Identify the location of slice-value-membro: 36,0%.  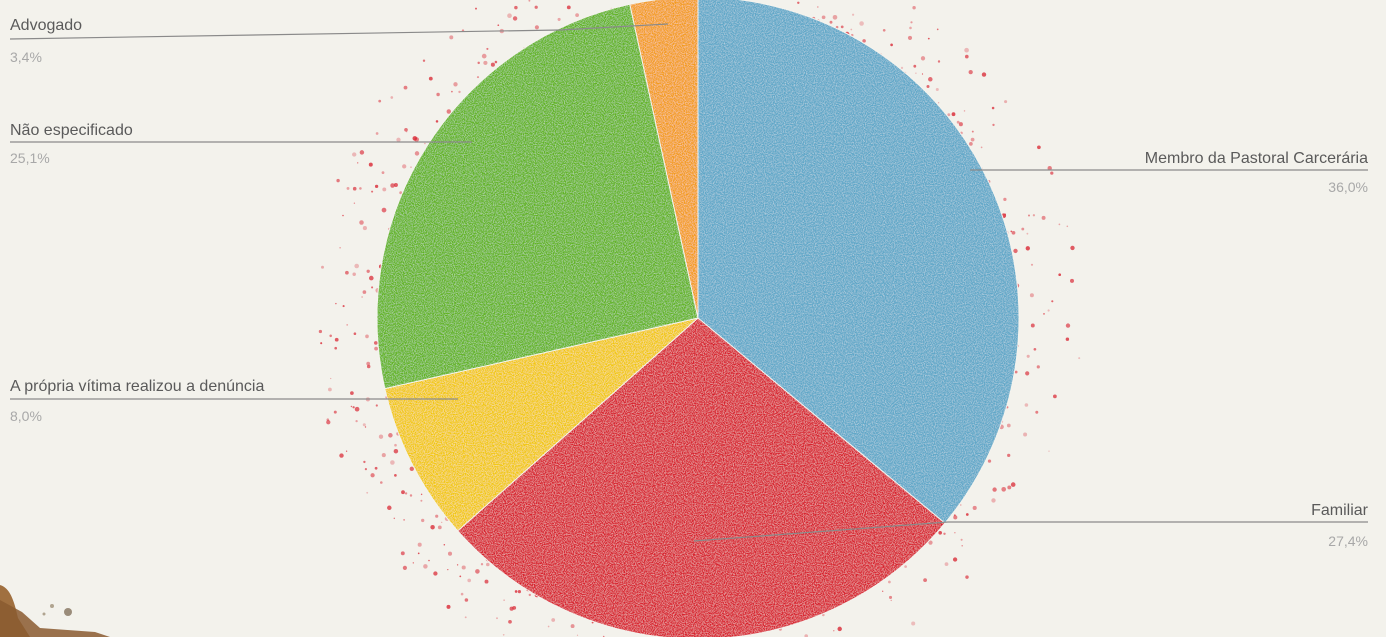
(1348, 187).